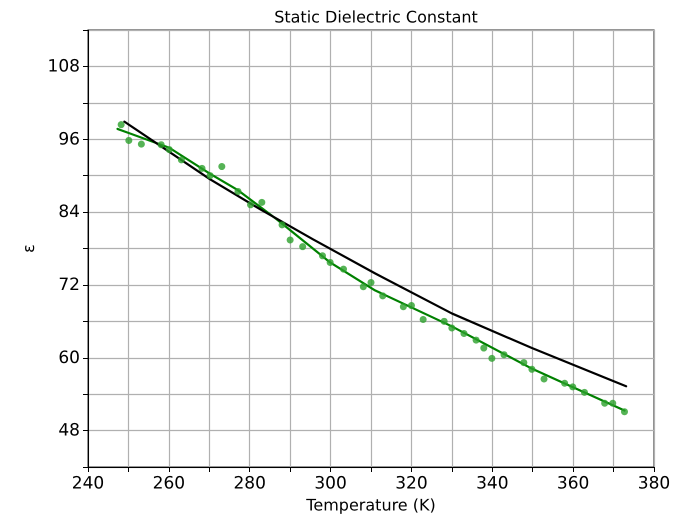 The height and width of the screenshot is (519, 680). I want to click on y-tick-label: 108, so click(64, 66).